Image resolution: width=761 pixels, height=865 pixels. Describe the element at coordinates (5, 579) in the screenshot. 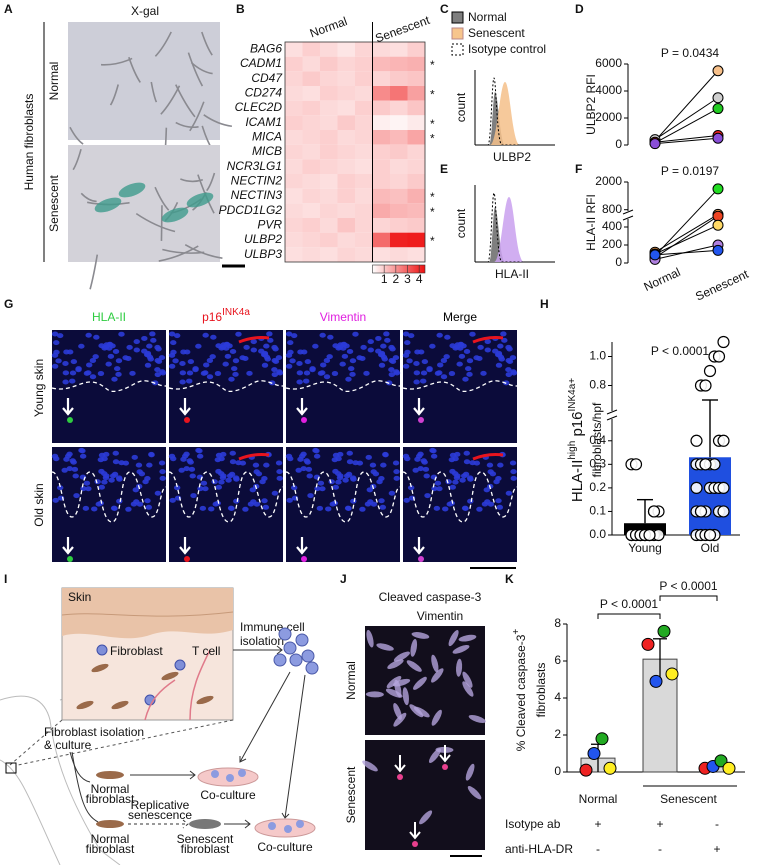

I see `panel-label: I` at that location.